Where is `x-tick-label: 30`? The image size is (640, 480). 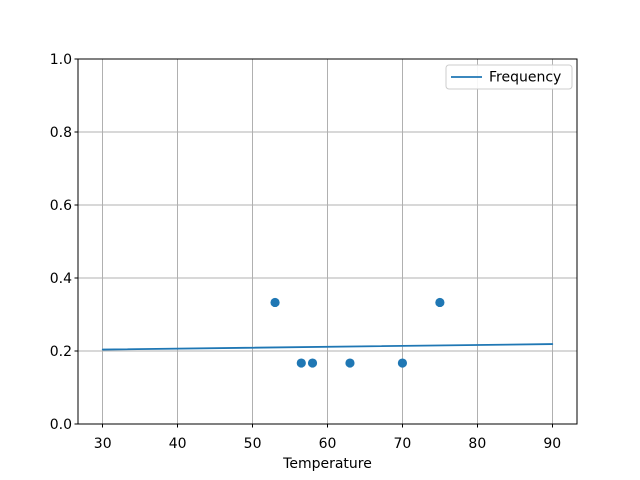 x-tick-label: 30 is located at coordinates (103, 444).